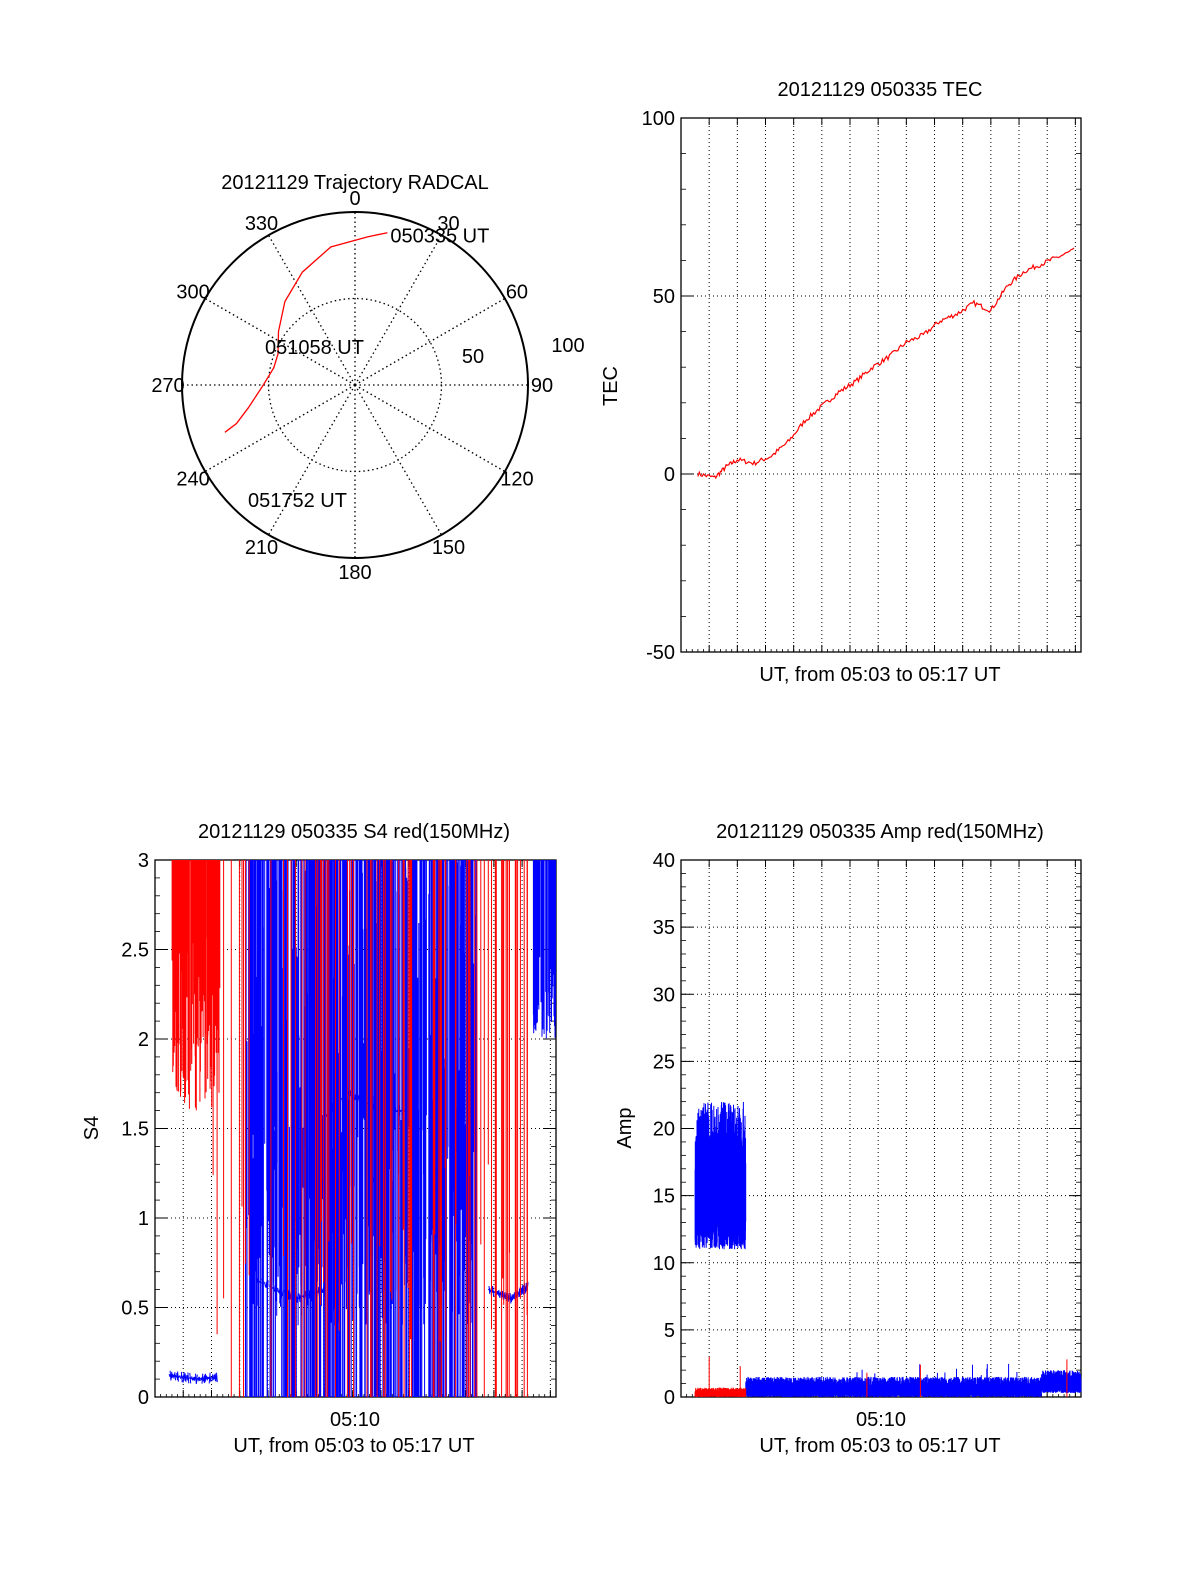 This screenshot has height=1575, width=1200. Describe the element at coordinates (261, 548) in the screenshot. I see `polar-azimuth-label: 210` at that location.